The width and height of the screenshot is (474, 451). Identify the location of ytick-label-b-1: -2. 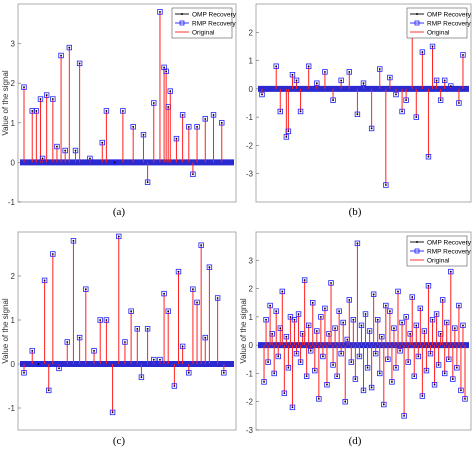
(250, 145).